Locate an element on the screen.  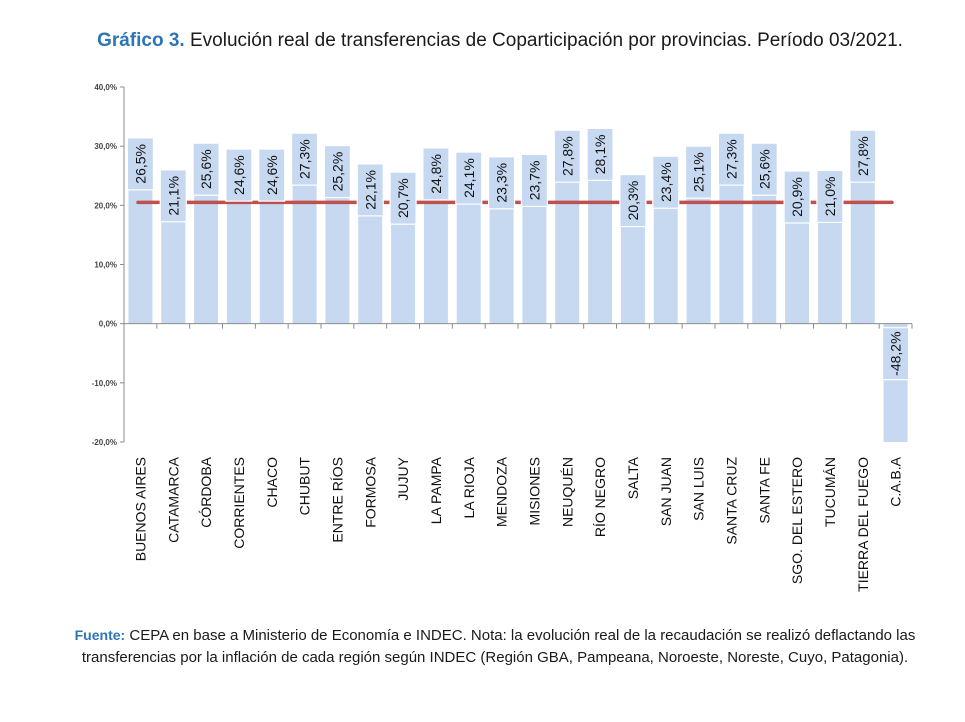
data-label-text: 25,2% is located at coordinates (337, 172).